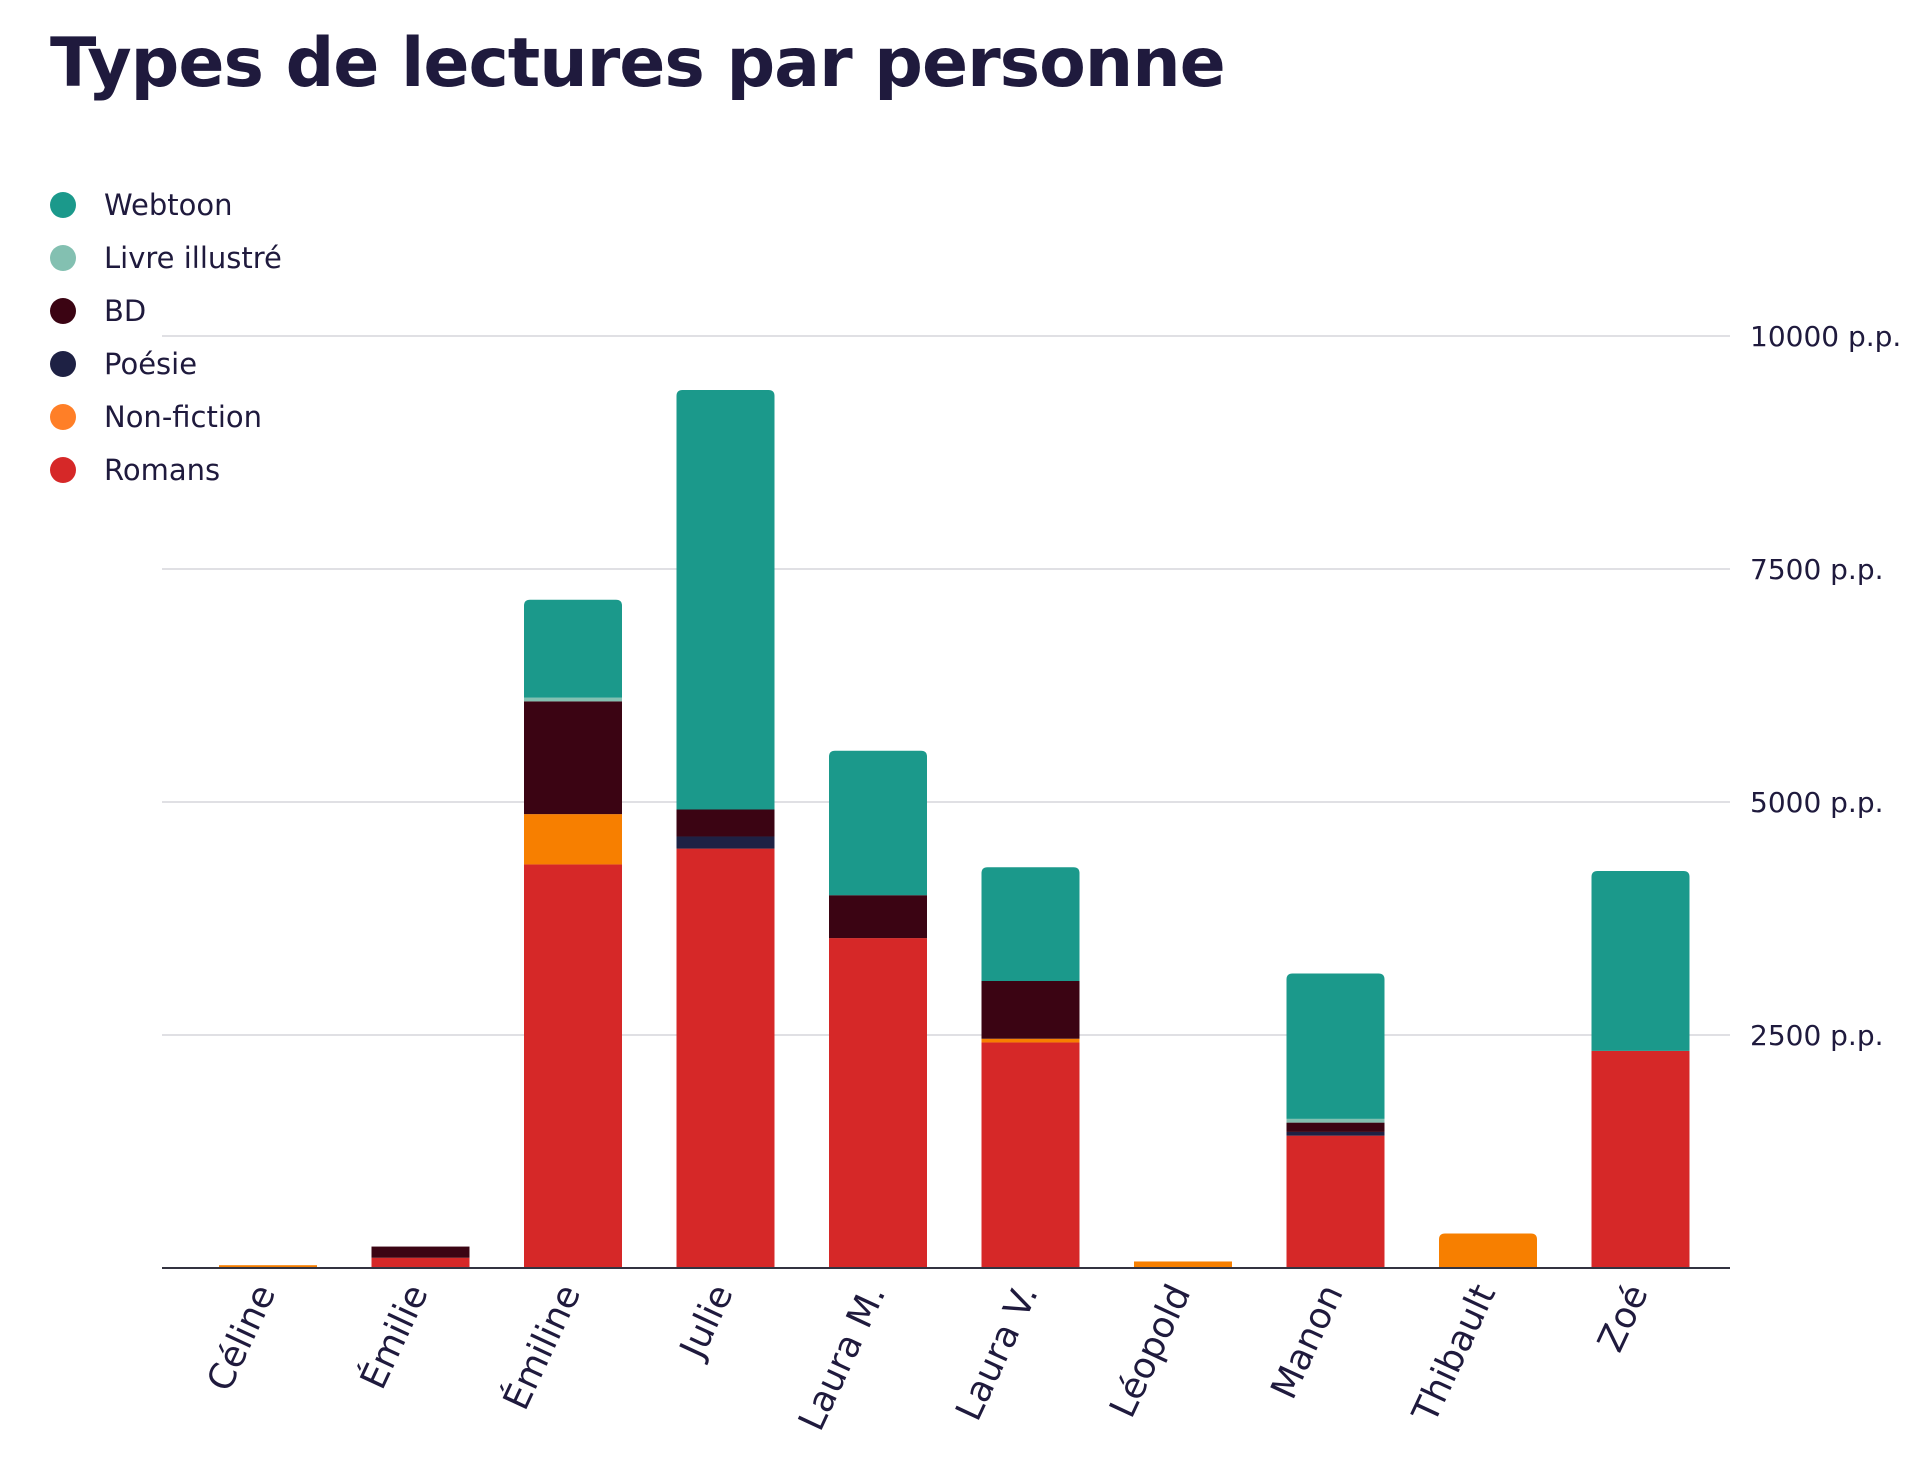 Image resolution: width=1920 pixels, height=1480 pixels. Describe the element at coordinates (725, 1058) in the screenshot. I see `bar-julie-romans` at that location.